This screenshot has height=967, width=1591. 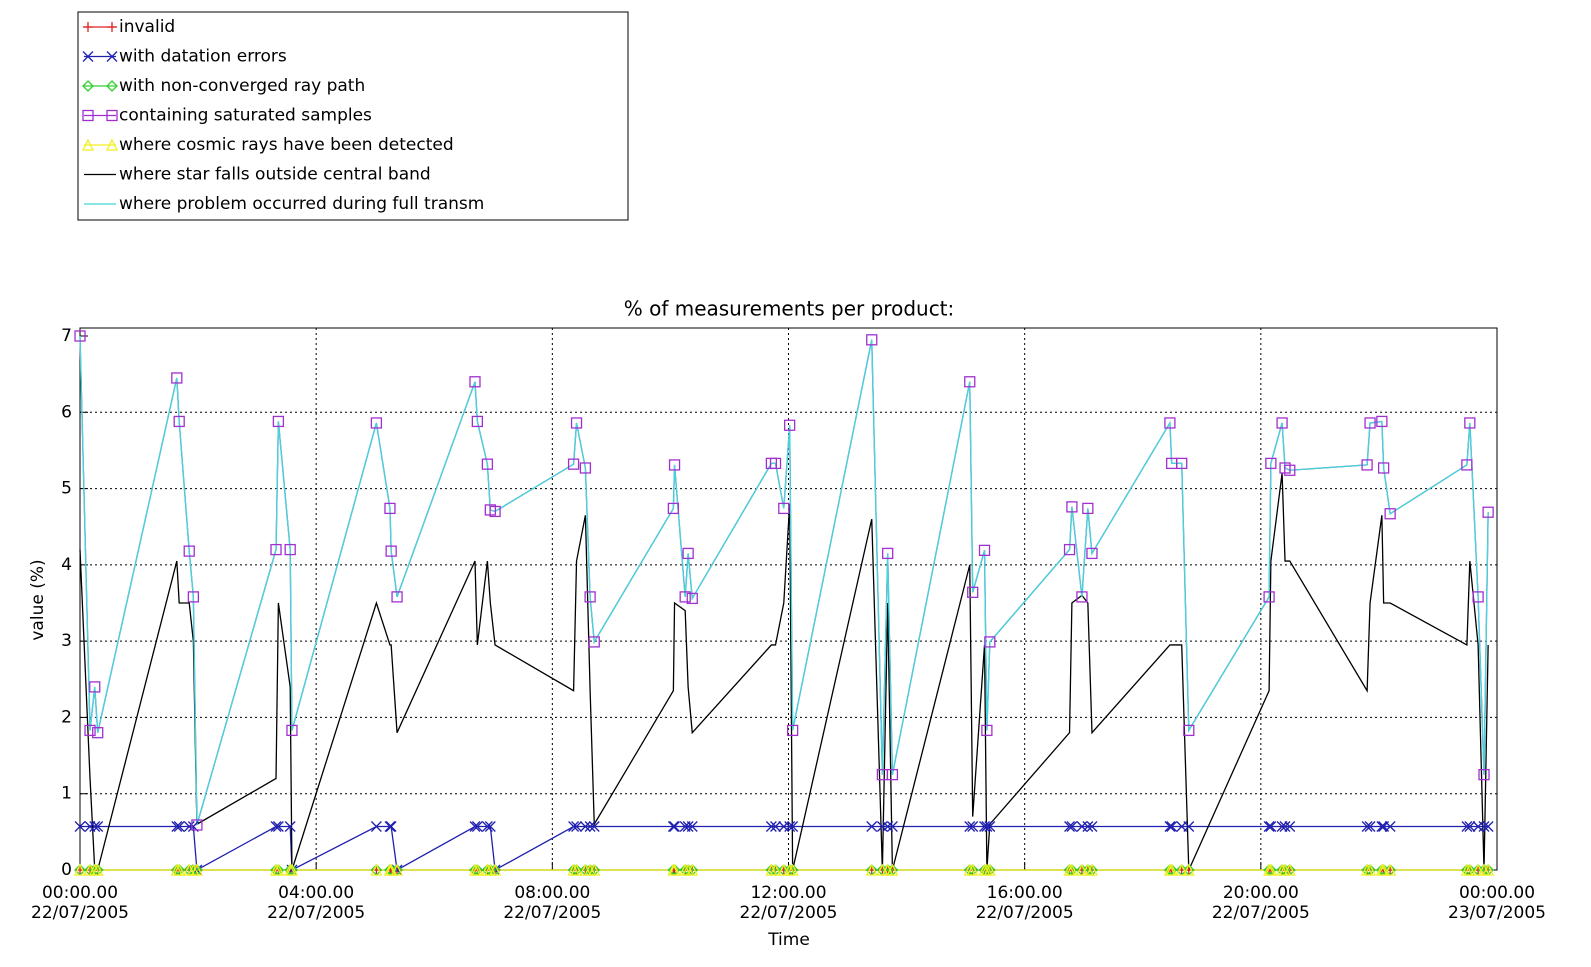 I want to click on chart-title: % of measurements per product:, so click(x=789, y=309).